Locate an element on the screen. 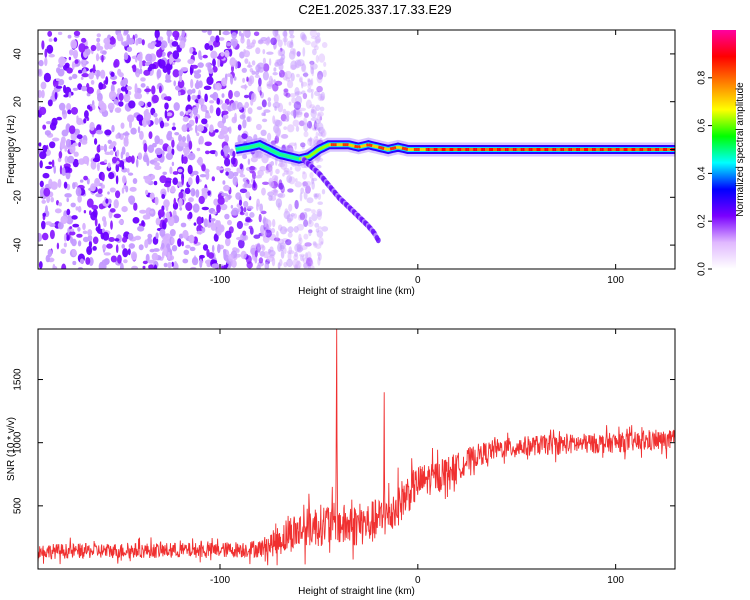 This screenshot has width=750, height=600. y-tick-label: 0 is located at coordinates (18, 149).